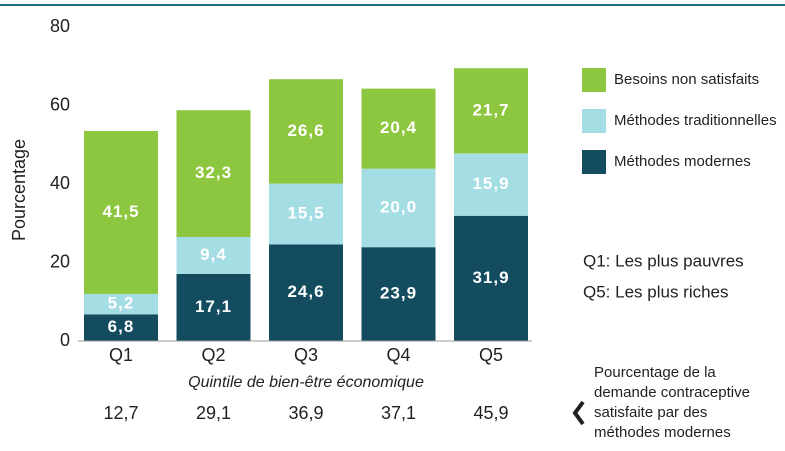  I want to click on value-label: 24,6, so click(305, 291).